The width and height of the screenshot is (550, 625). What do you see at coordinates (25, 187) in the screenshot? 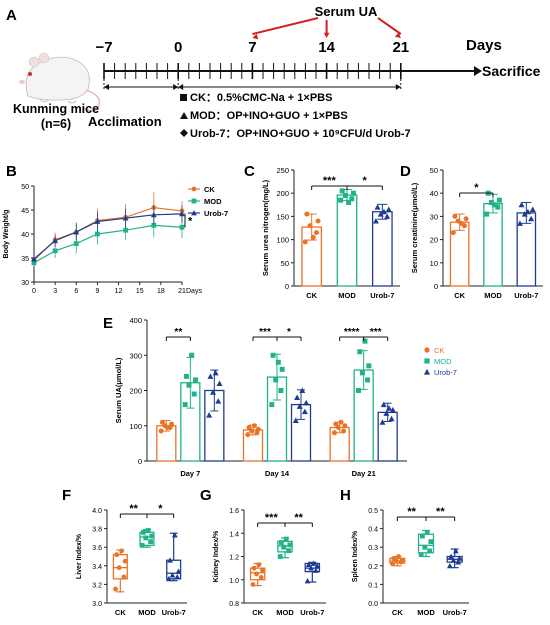
I see `y-tick-label: 50` at bounding box center [25, 187].